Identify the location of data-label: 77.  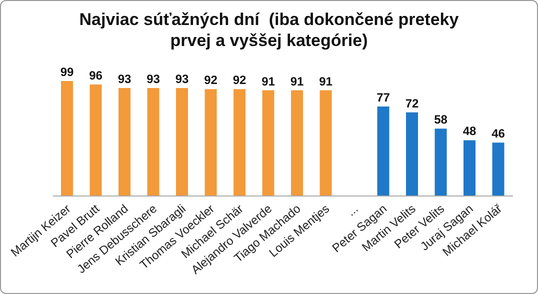
(383, 97).